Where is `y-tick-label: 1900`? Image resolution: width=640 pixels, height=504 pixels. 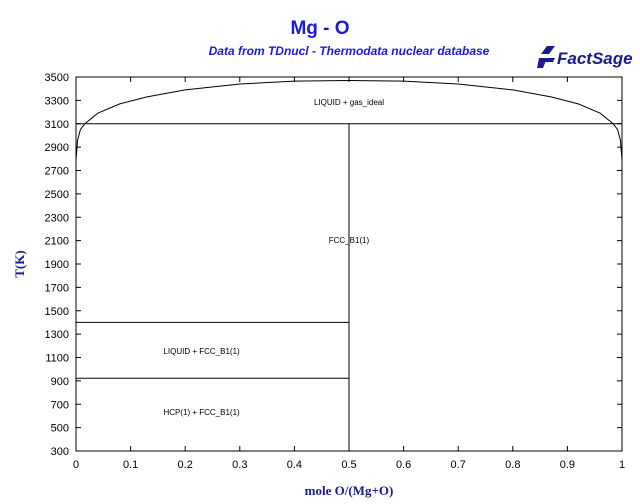
y-tick-label: 1900 is located at coordinates (57, 265).